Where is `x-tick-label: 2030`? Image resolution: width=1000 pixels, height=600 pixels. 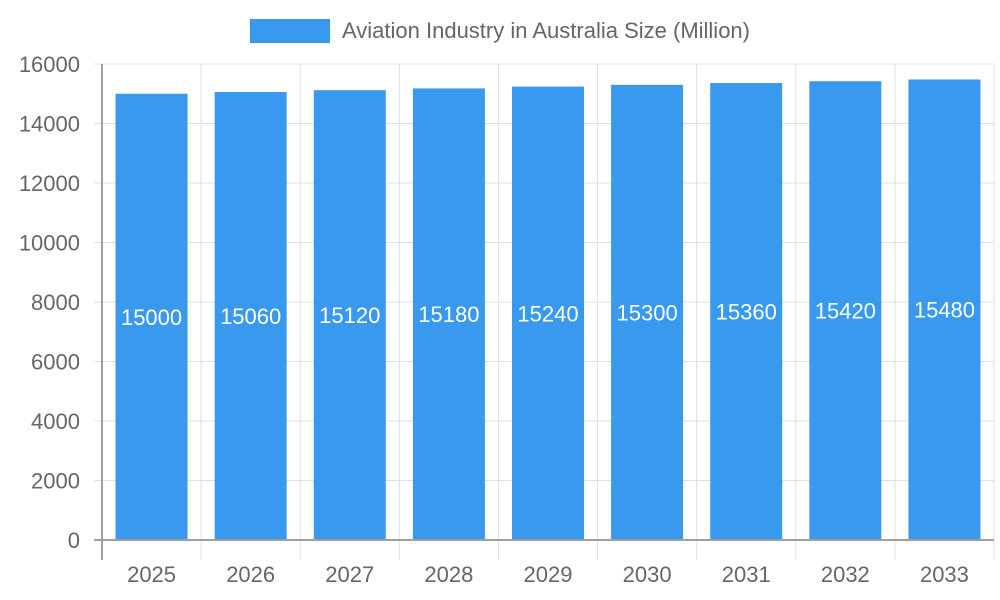 x-tick-label: 2030 is located at coordinates (647, 574).